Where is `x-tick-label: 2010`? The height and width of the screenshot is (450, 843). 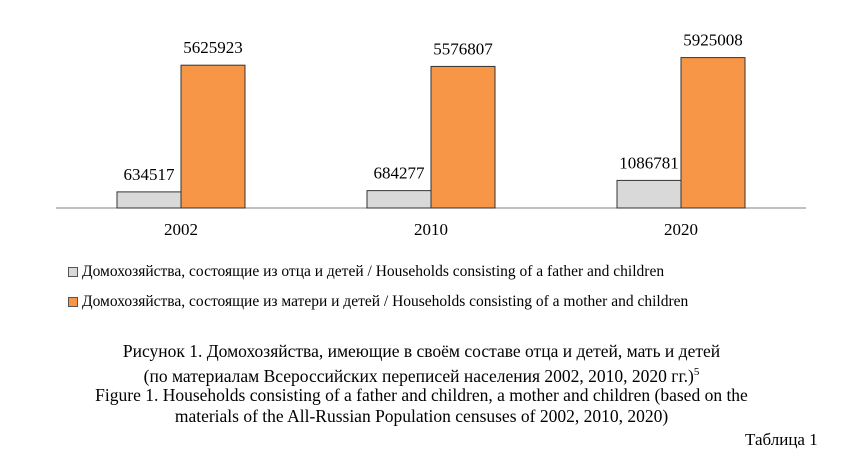 x-tick-label: 2010 is located at coordinates (431, 229).